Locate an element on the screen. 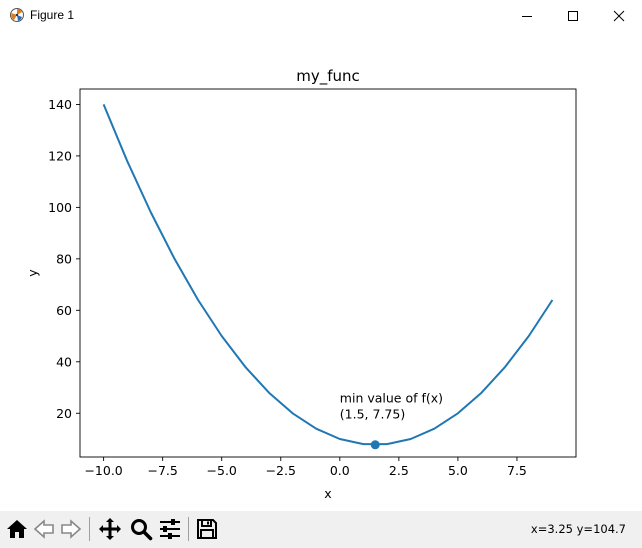  move-icon is located at coordinates (110, 529).